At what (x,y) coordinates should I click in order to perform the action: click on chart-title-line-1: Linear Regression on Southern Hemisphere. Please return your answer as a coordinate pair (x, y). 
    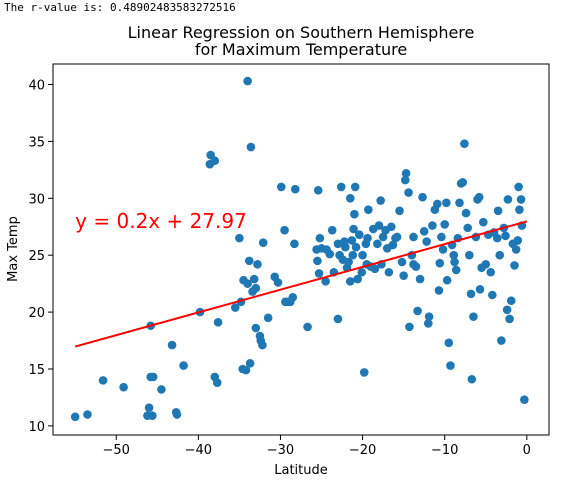
    Looking at the image, I should click on (301, 32).